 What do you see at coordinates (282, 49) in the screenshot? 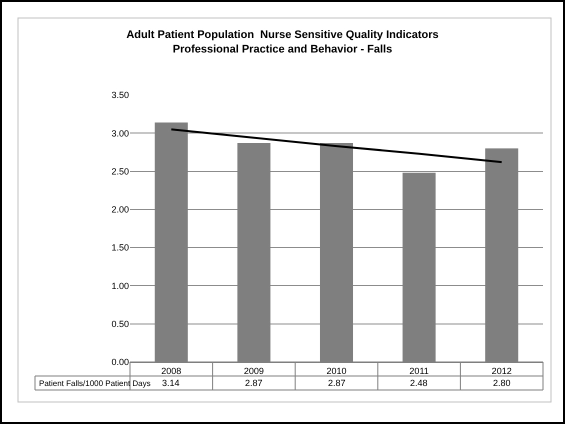
I see `chart-subtitle: Professional Practice and Behavior - Falls` at bounding box center [282, 49].